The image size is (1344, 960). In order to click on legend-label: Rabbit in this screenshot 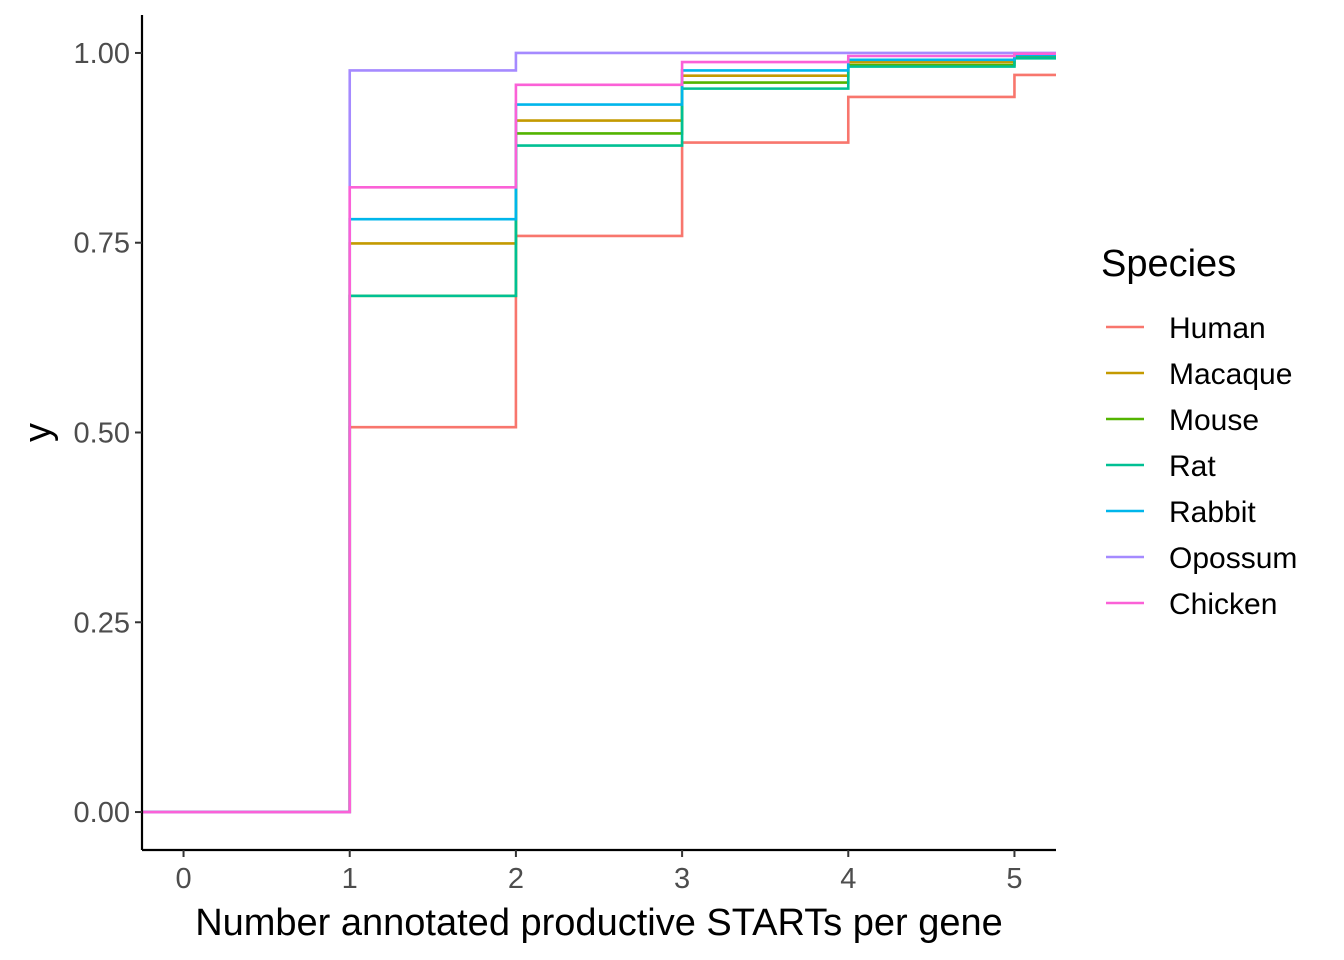, I will do `click(1212, 512)`.